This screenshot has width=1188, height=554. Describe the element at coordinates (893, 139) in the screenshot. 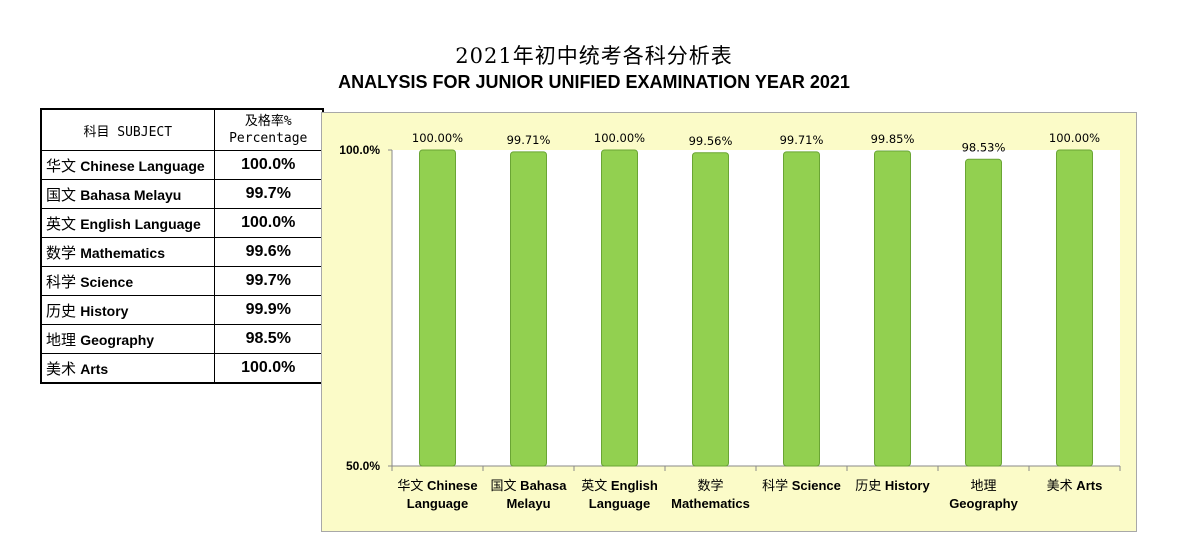

I see `data-label: 99.85%` at that location.